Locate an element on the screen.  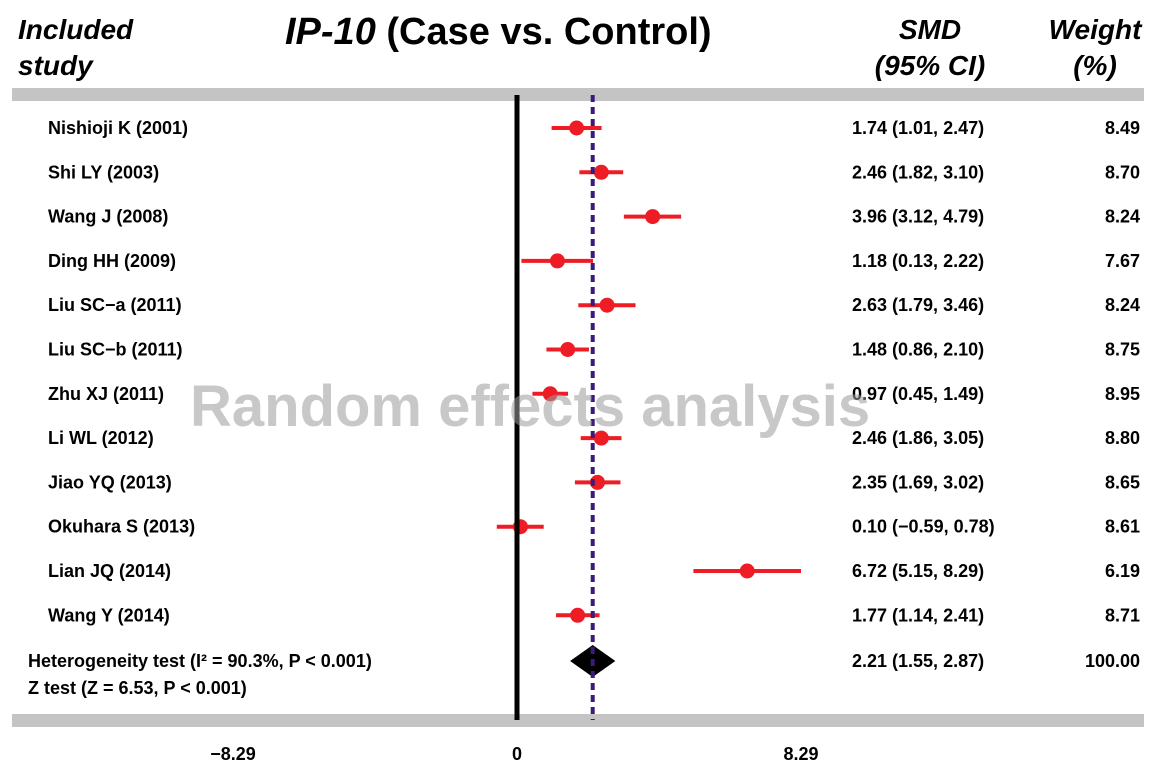
study-row: Liu SC−a (2011) 2.63 (1.79, 3.46) 8.24 is located at coordinates (594, 305).